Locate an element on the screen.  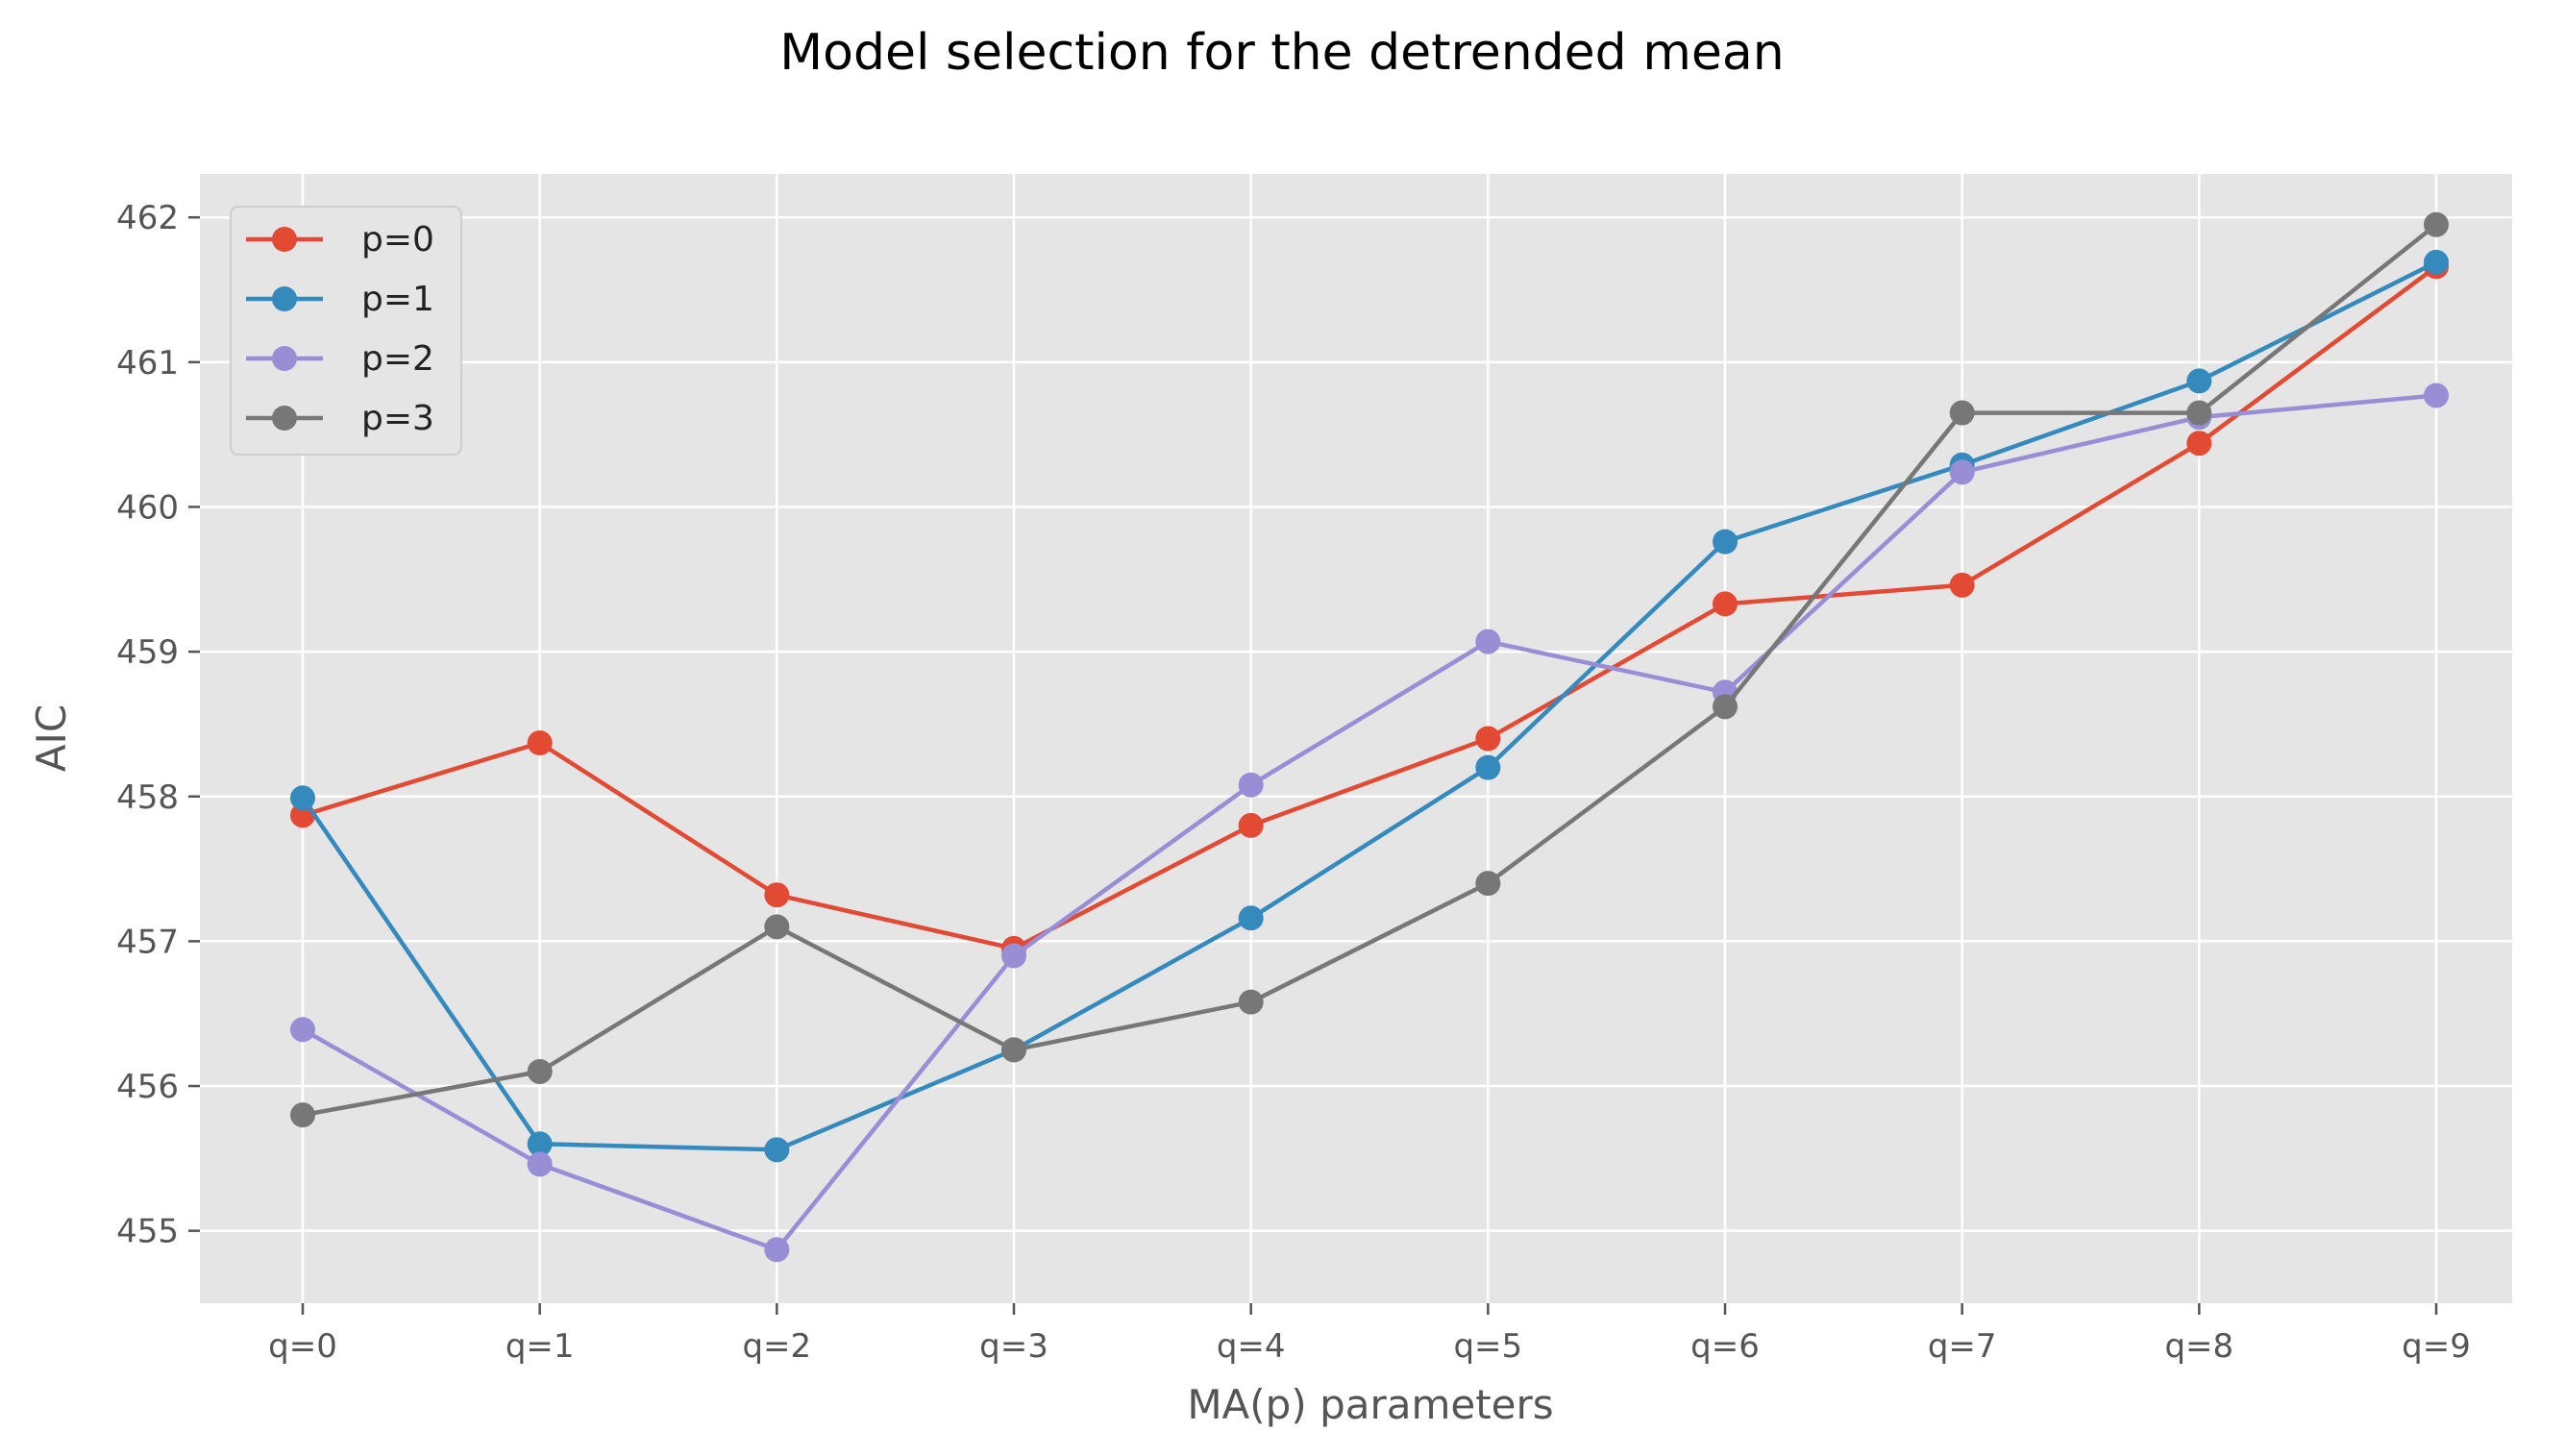
chart-title: Model selection for the detrended mean is located at coordinates (1281, 53).